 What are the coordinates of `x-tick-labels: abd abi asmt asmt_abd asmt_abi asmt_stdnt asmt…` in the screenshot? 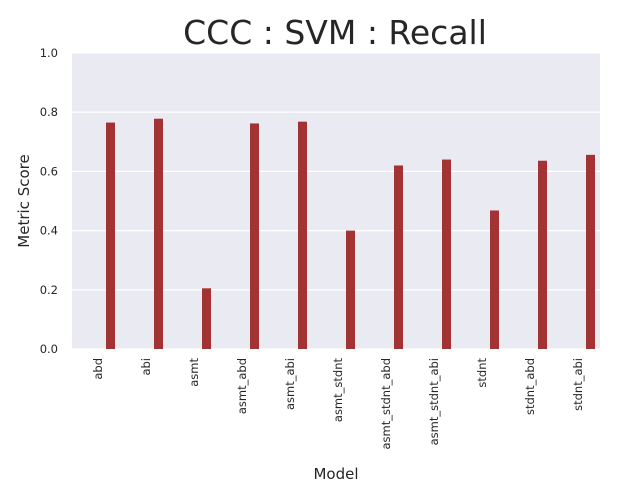 It's located at (338, 404).